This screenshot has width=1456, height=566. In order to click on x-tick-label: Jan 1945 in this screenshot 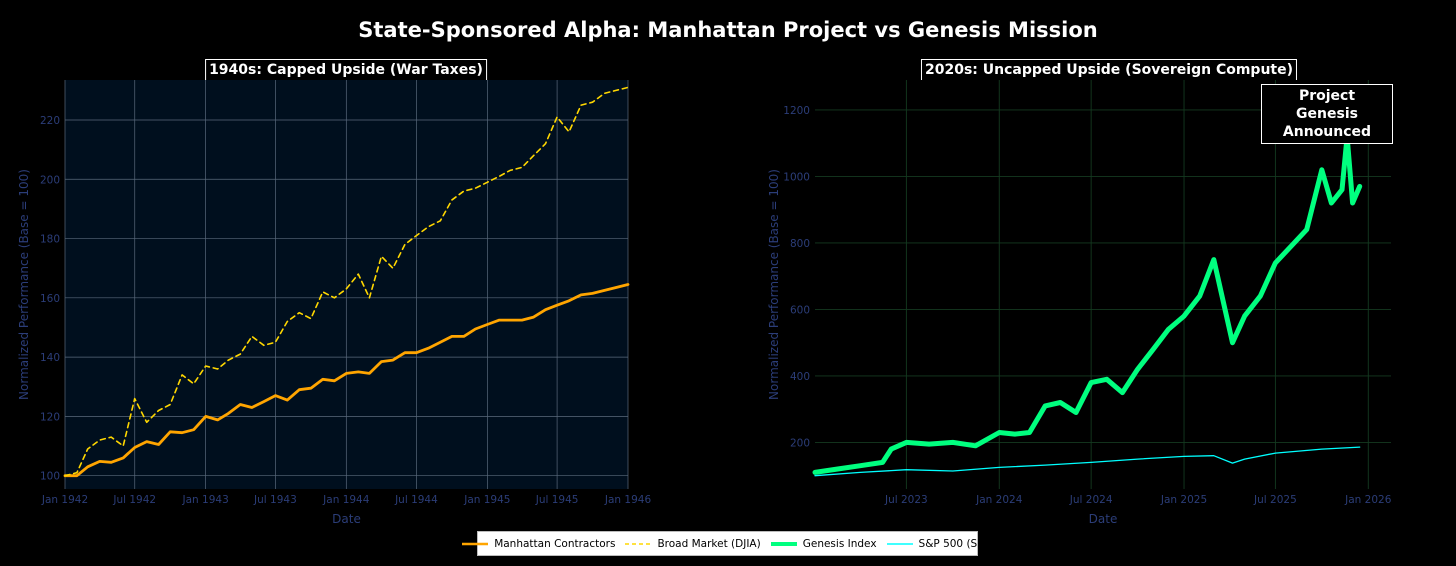, I will do `click(486, 500)`.